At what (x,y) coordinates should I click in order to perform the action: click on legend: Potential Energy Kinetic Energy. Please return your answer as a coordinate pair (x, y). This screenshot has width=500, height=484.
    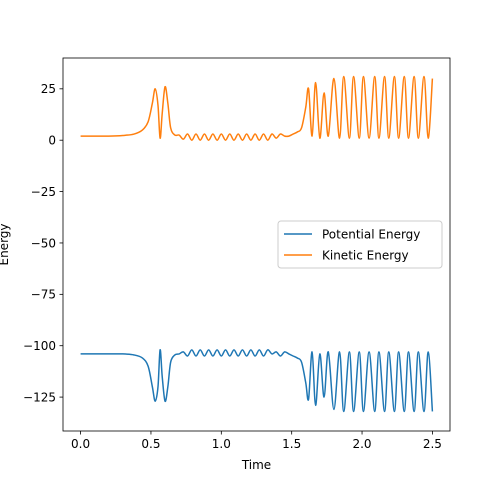
    Looking at the image, I should click on (360, 244).